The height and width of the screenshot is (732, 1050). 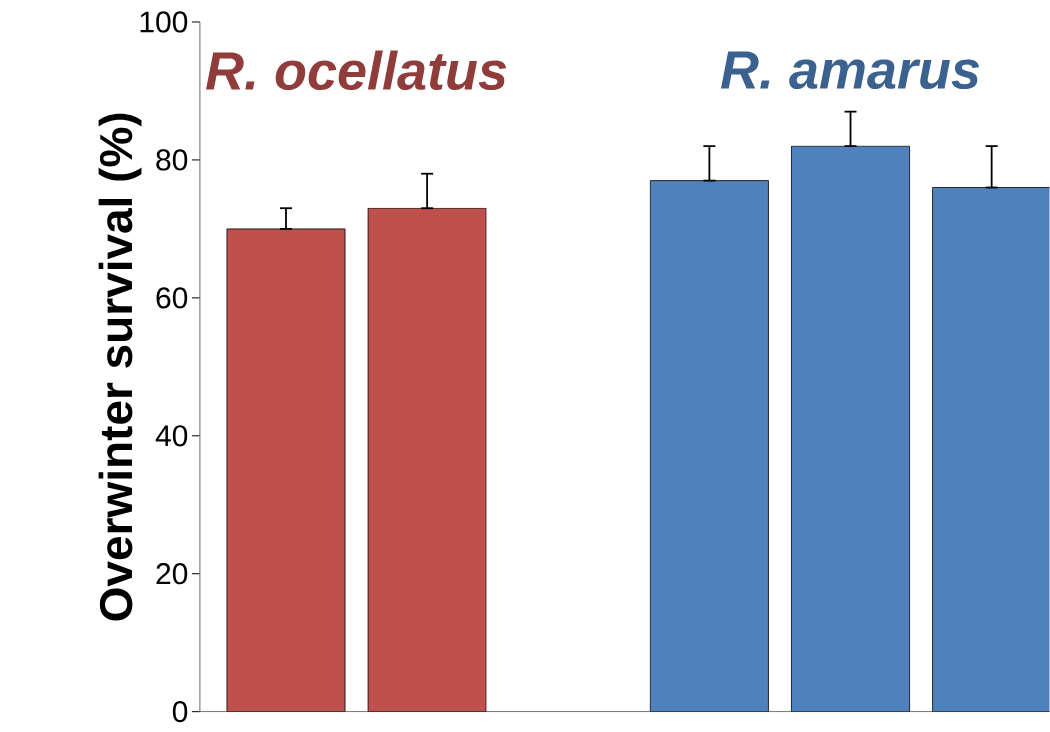 I want to click on y-tick-label: 80, so click(x=172, y=160).